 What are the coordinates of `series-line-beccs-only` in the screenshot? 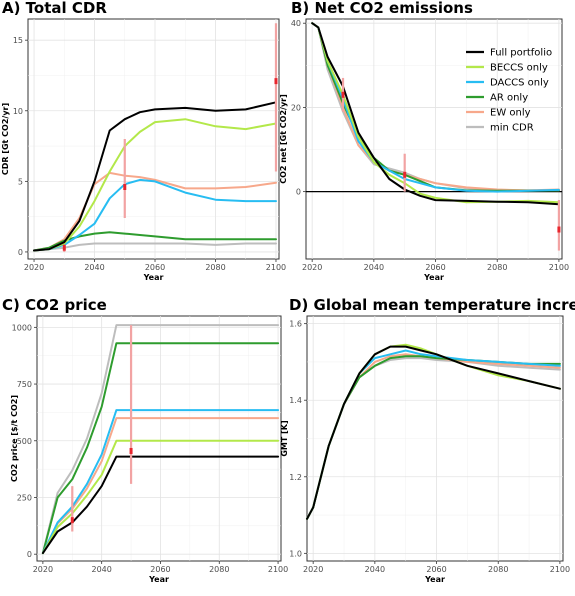 It's located at (160, 497).